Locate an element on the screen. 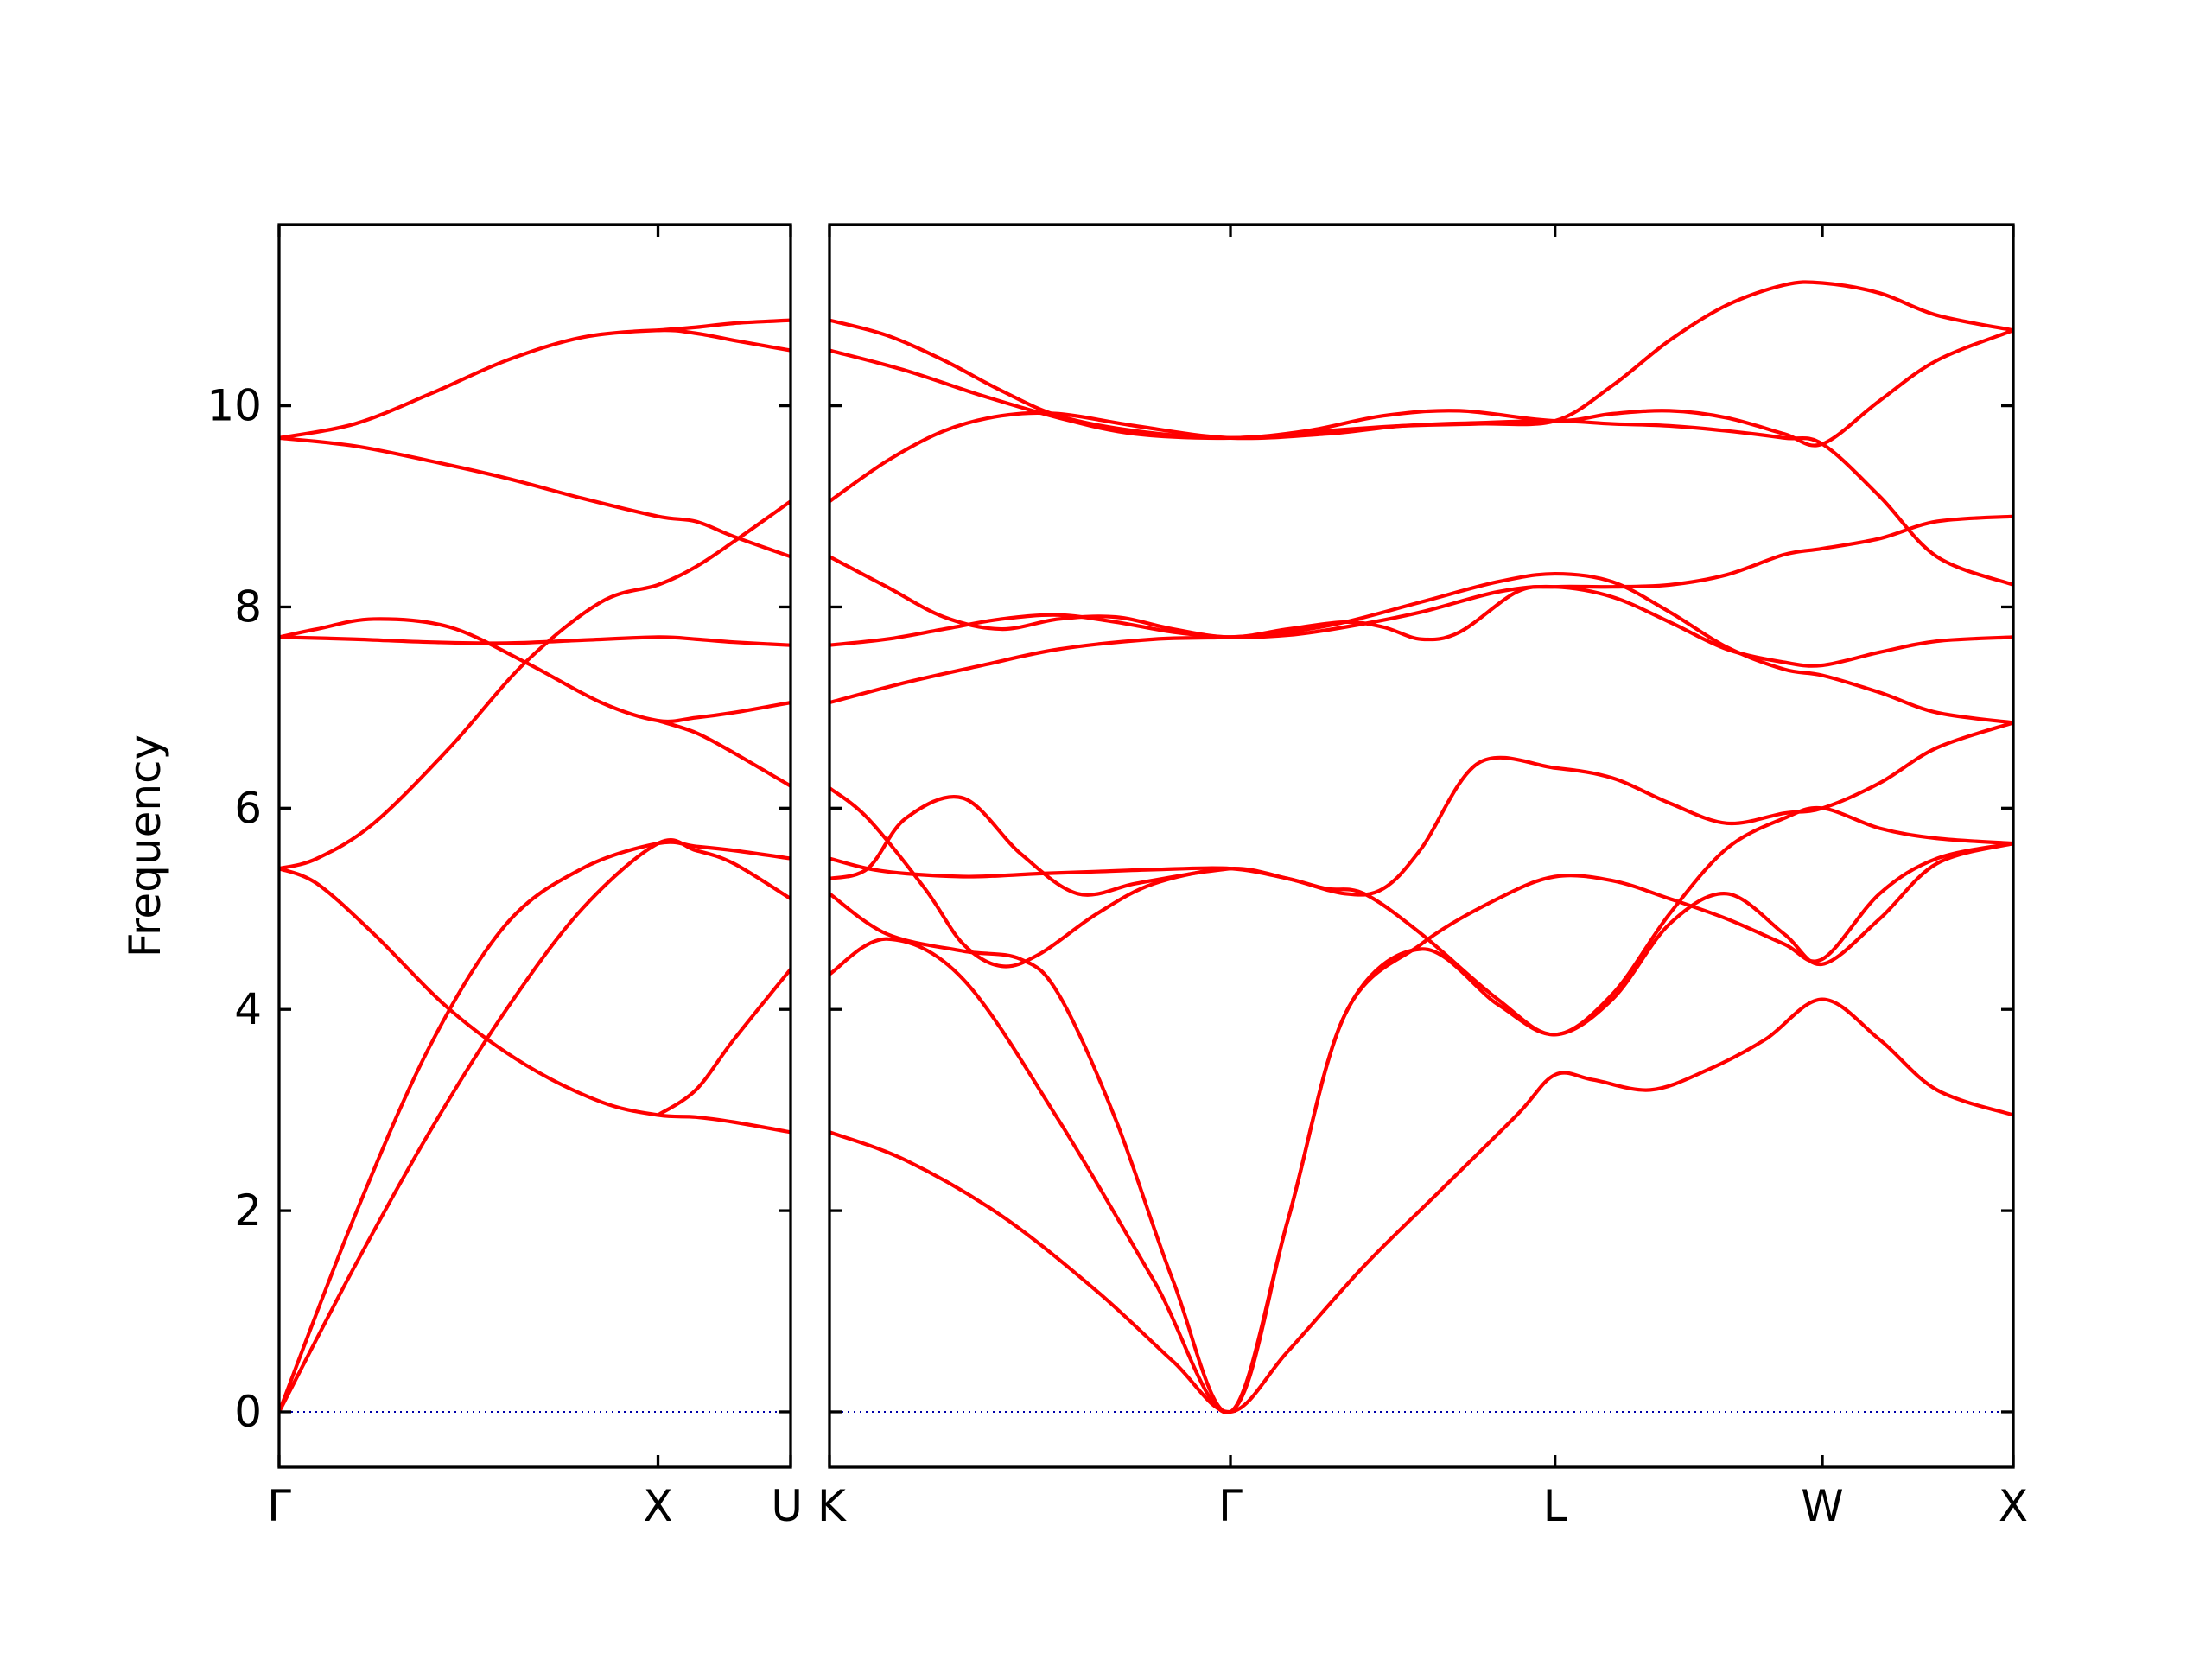 Image resolution: width=2212 pixels, height=1659 pixels. y-tick-label: 8 is located at coordinates (248, 607).